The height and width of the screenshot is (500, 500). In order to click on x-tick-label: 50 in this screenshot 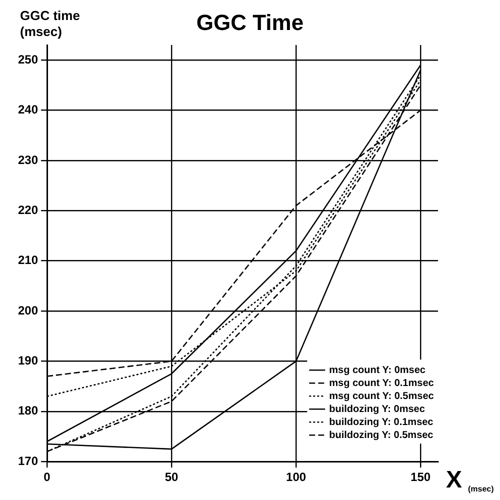, I will do `click(171, 477)`.